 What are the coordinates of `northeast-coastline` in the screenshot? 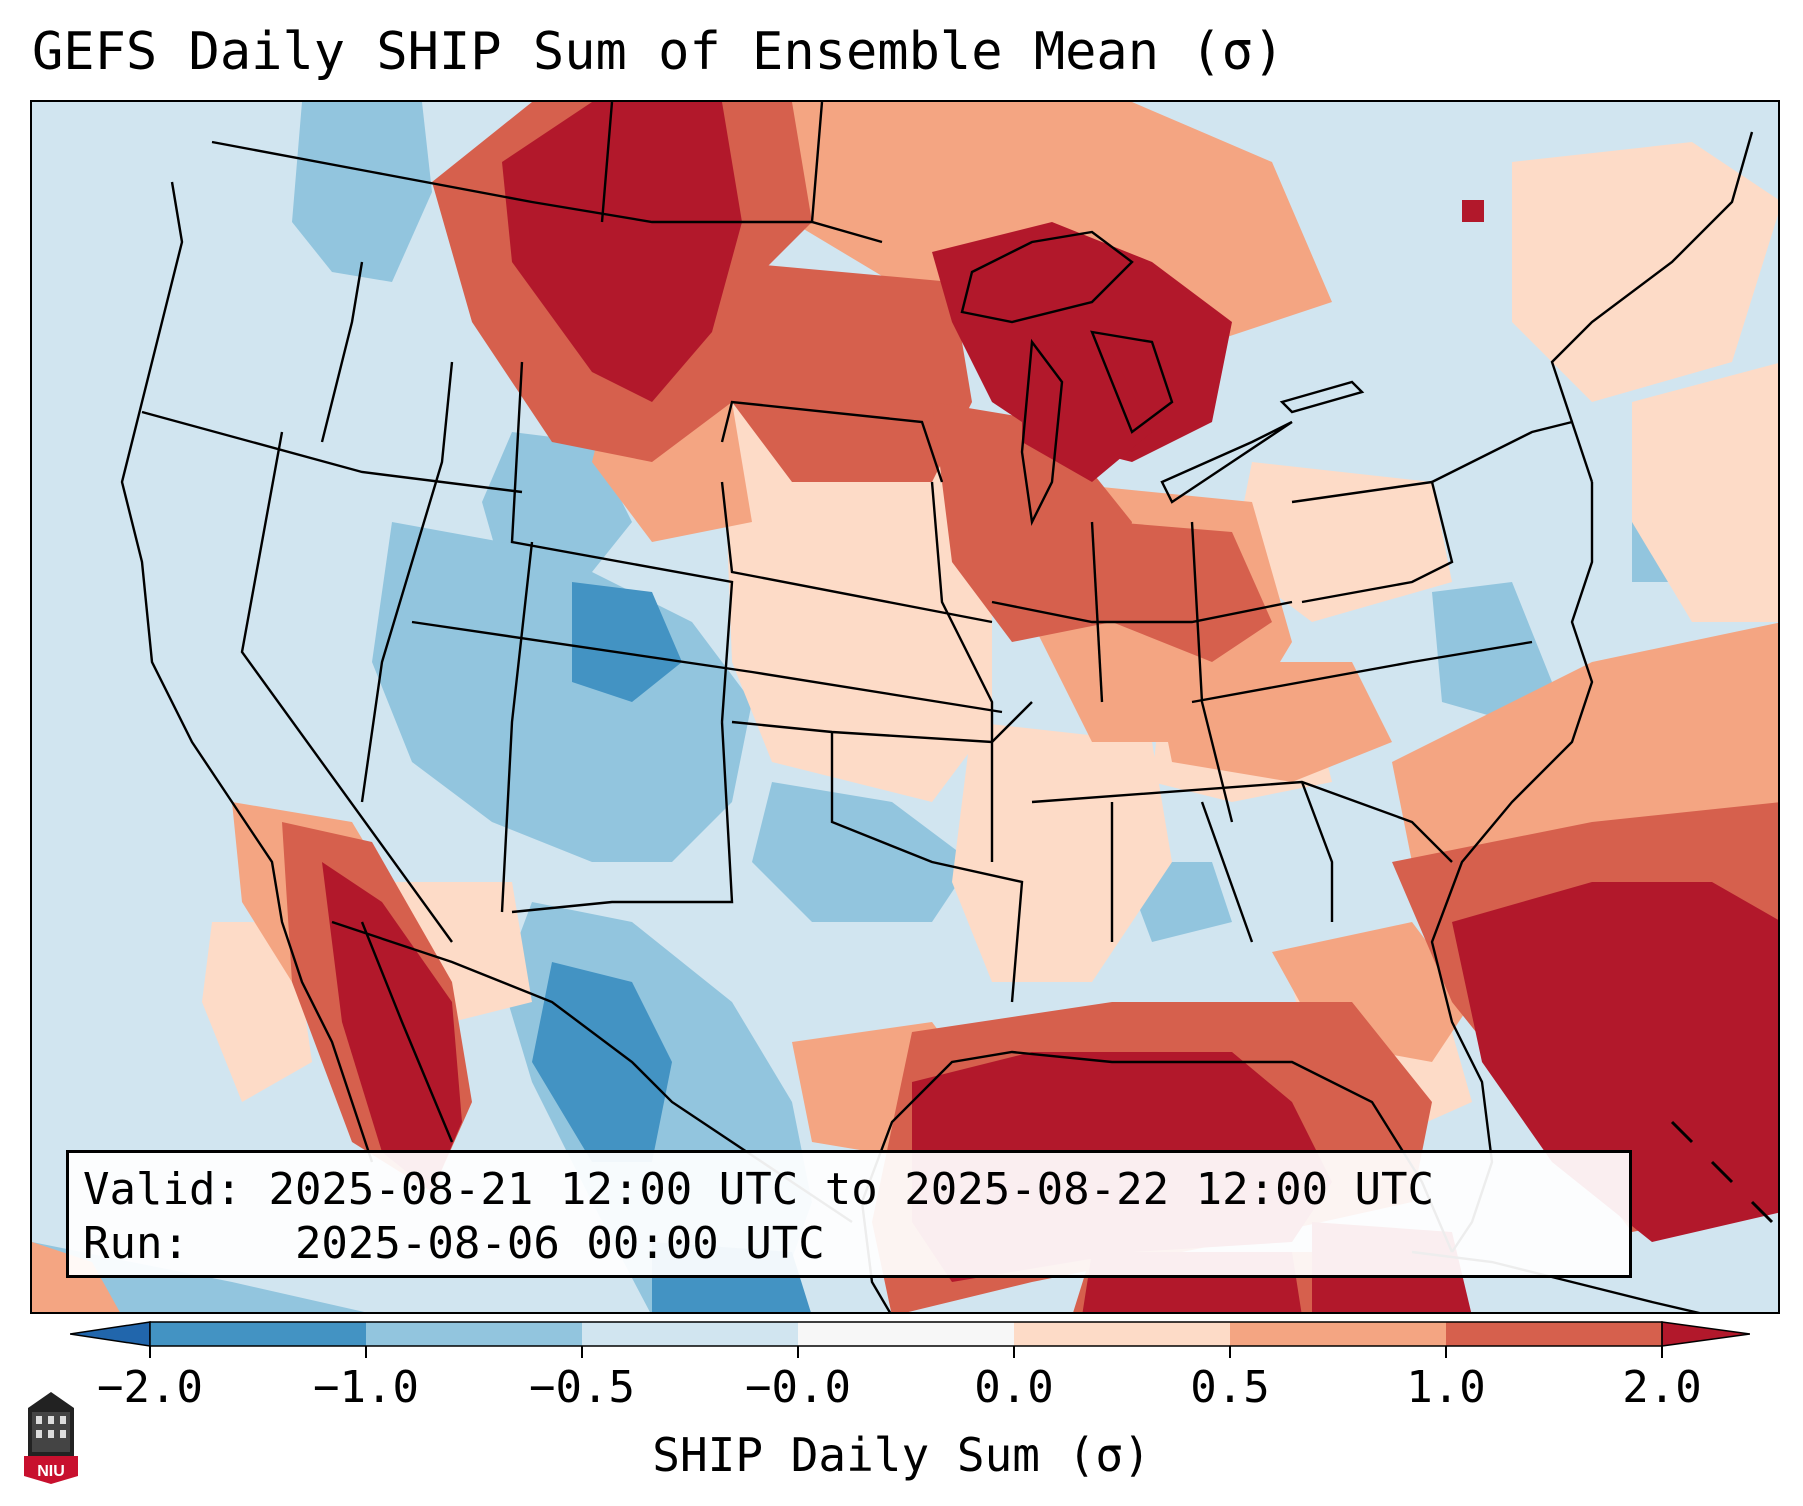 It's located at (1652, 277).